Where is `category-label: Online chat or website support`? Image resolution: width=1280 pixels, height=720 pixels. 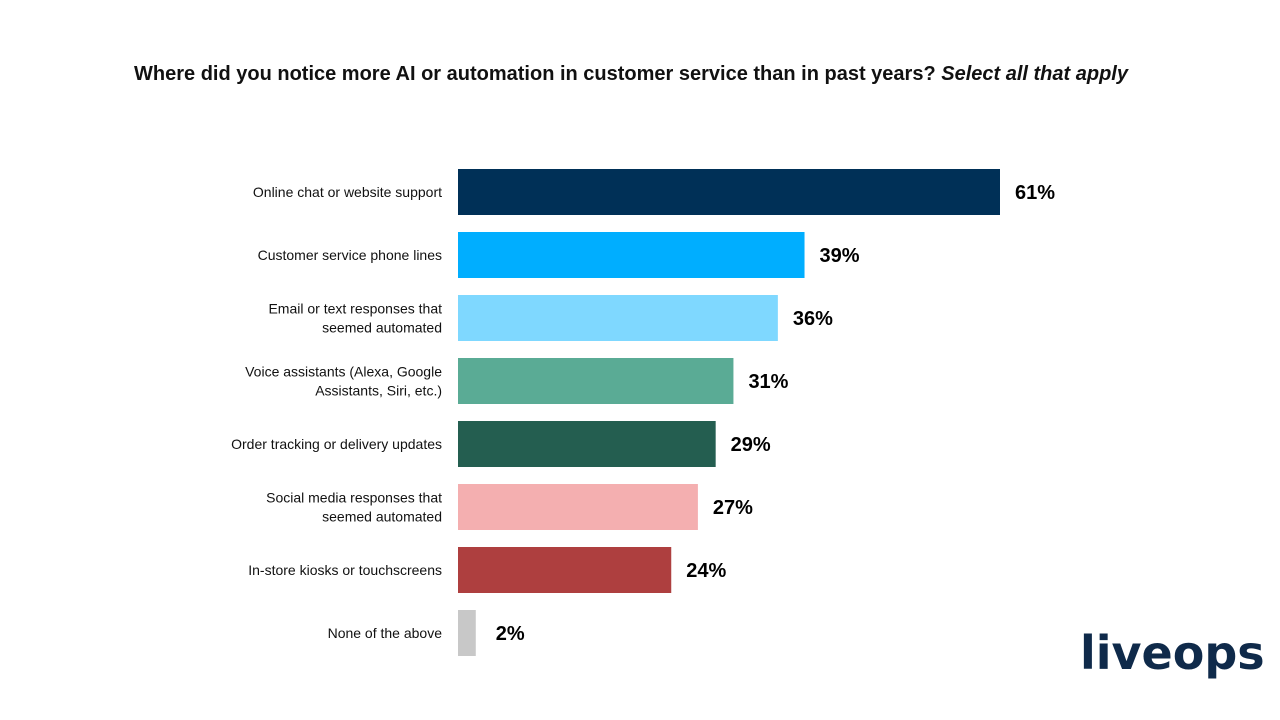
category-label: Online chat or website support is located at coordinates (347, 192).